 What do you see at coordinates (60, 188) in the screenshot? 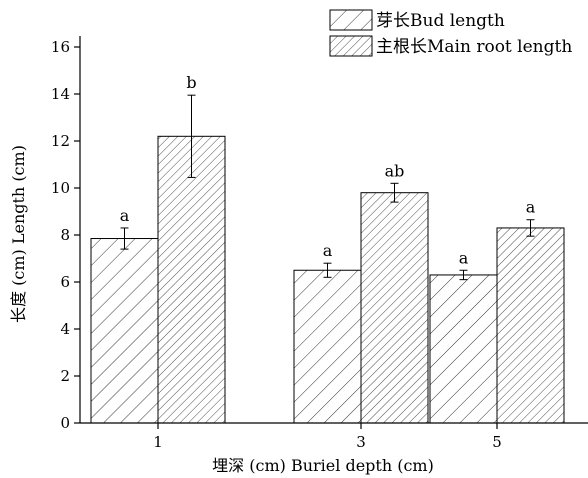
I see `y-tick-label: 10` at bounding box center [60, 188].